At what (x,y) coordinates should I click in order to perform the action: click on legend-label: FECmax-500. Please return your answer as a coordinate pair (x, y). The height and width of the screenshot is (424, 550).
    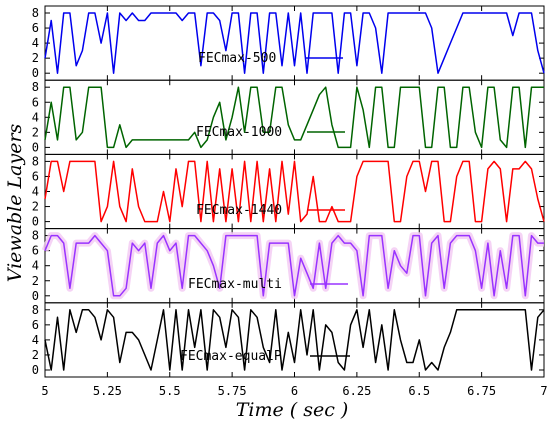
    Looking at the image, I should click on (237, 58).